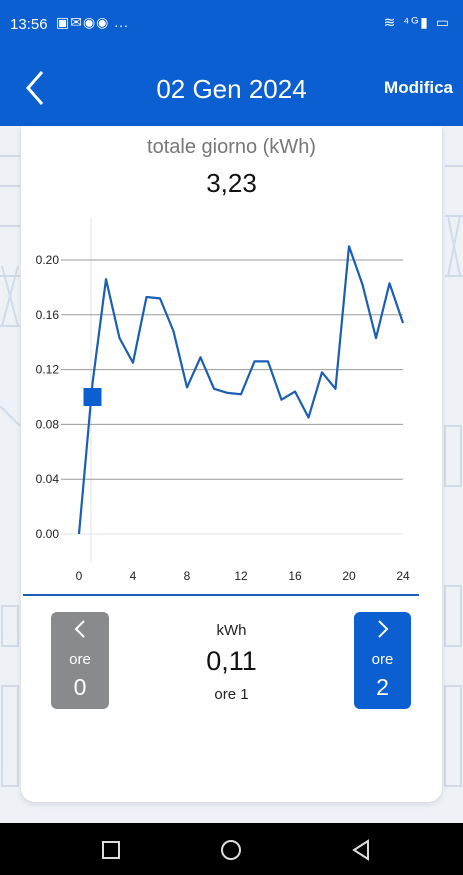  Describe the element at coordinates (79, 576) in the screenshot. I see `x-tick-label: 0` at that location.